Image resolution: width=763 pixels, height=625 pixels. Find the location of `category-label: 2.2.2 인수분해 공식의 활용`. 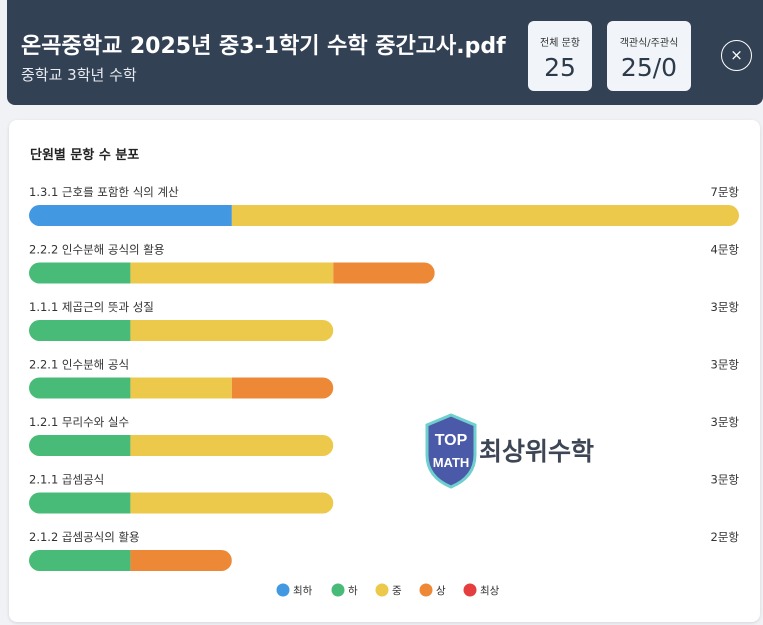

category-label: 2.2.2 인수분해 공식의 활용 is located at coordinates (96, 250).